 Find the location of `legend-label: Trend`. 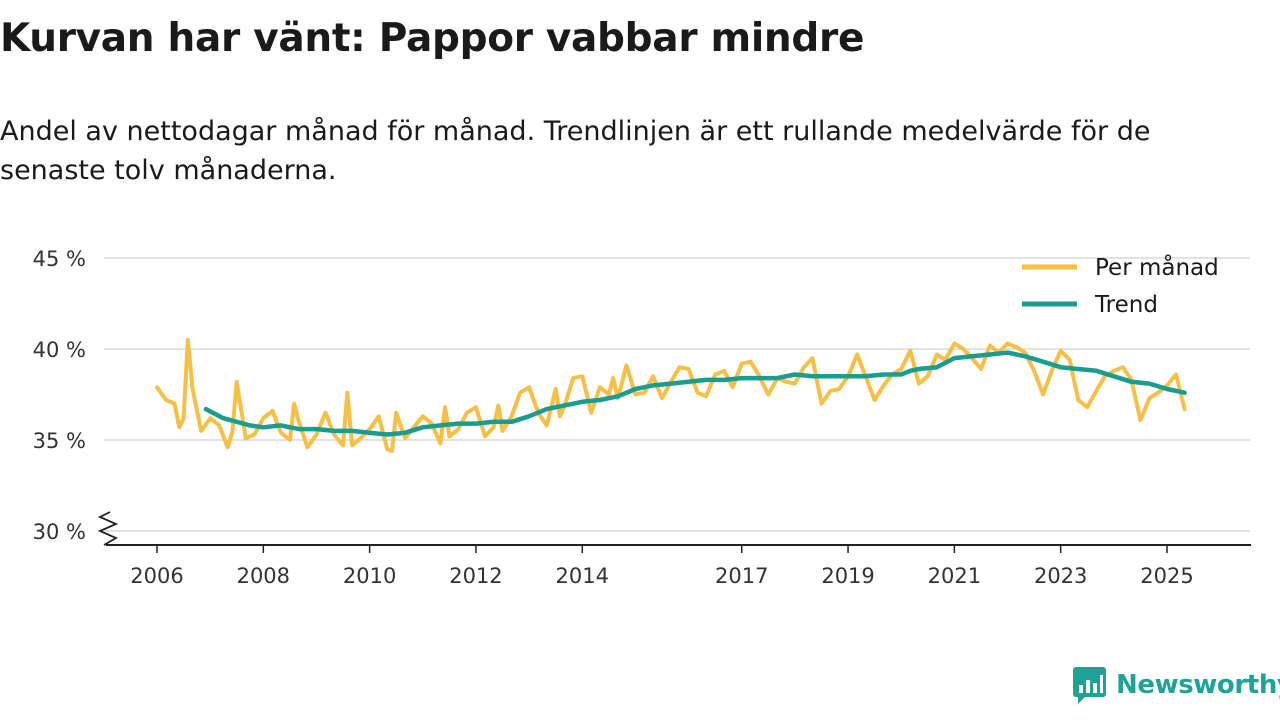

legend-label: Trend is located at coordinates (1126, 305).